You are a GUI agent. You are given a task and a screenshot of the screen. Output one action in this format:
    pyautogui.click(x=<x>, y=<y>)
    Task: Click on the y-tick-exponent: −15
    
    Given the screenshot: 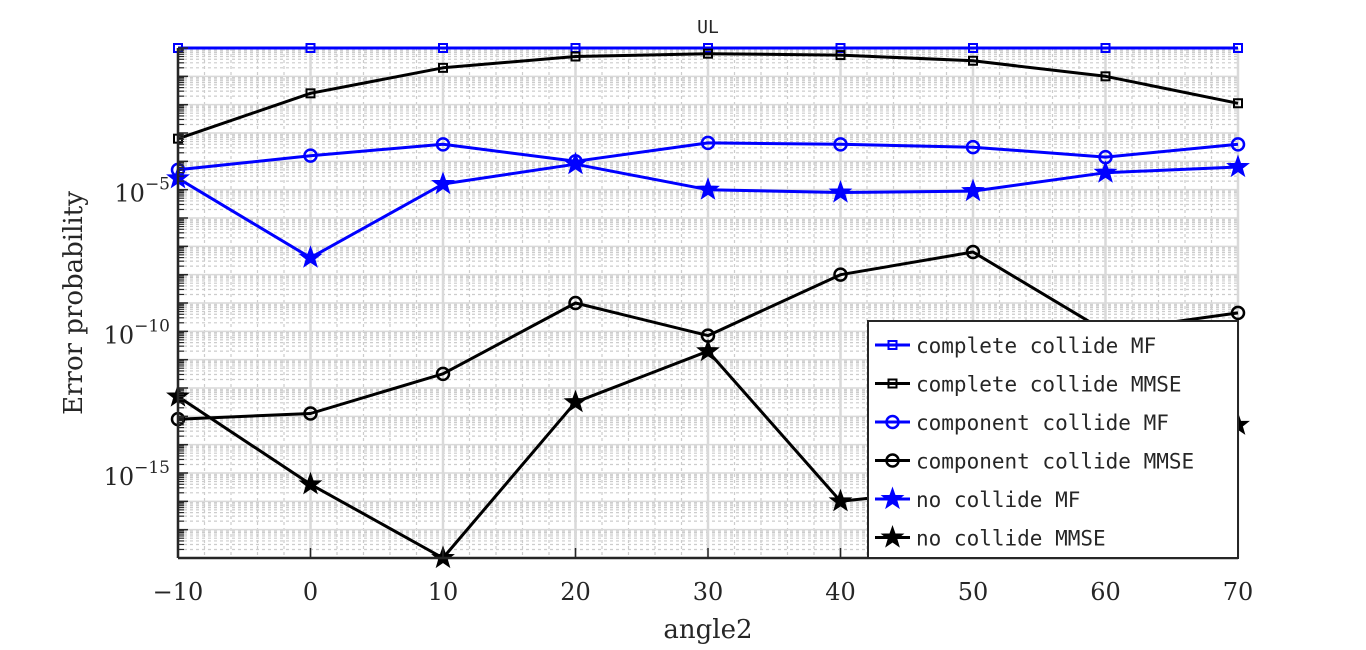 What is the action you would take?
    pyautogui.click(x=152, y=468)
    